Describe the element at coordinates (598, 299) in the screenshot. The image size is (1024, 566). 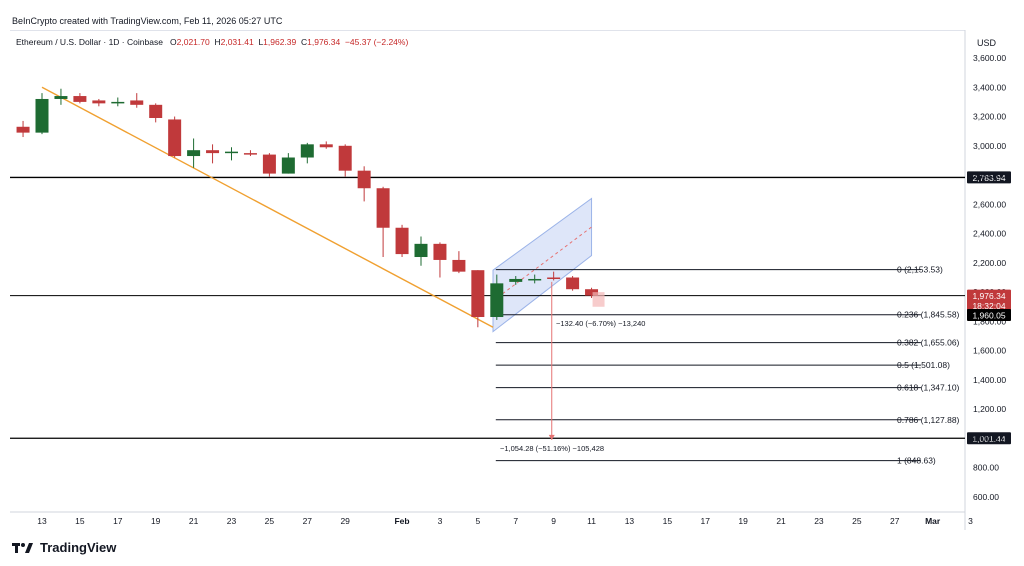
I see `projection-box` at that location.